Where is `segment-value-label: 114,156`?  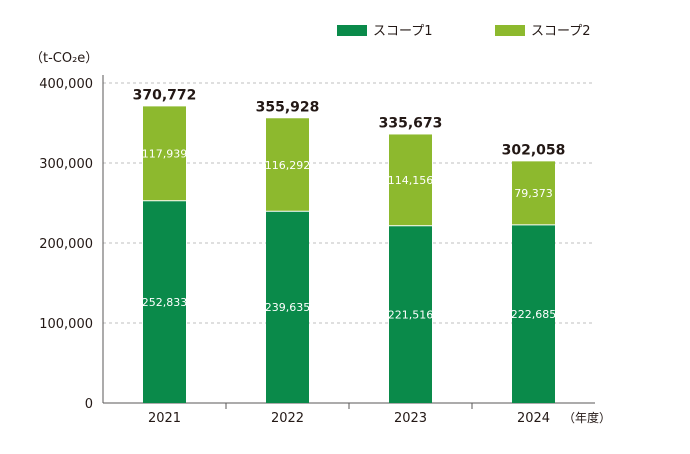 segment-value-label: 114,156 is located at coordinates (411, 180).